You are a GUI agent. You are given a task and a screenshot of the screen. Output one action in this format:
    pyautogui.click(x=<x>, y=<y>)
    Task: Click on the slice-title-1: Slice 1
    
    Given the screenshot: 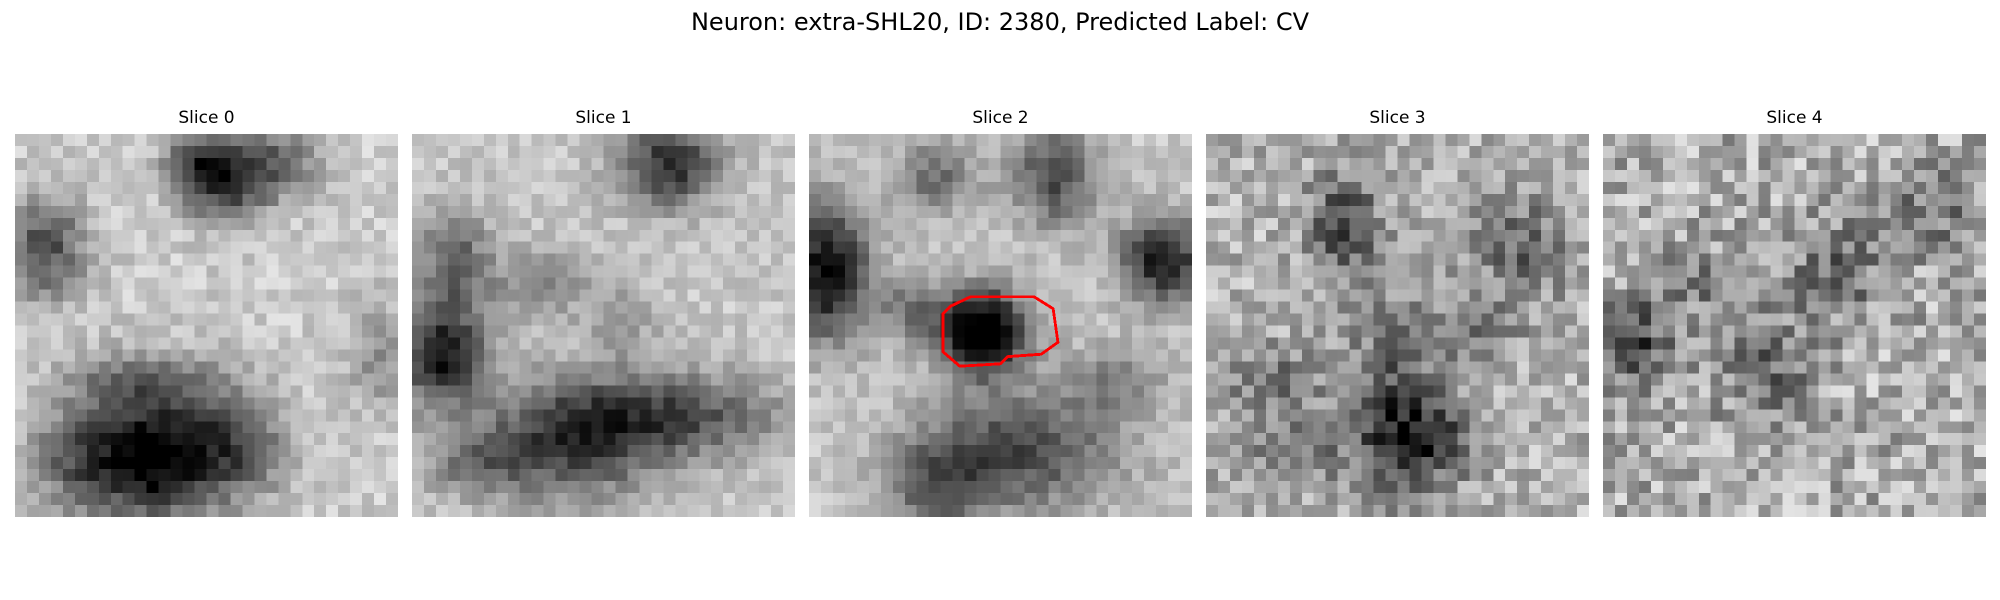 What is the action you would take?
    pyautogui.click(x=603, y=118)
    